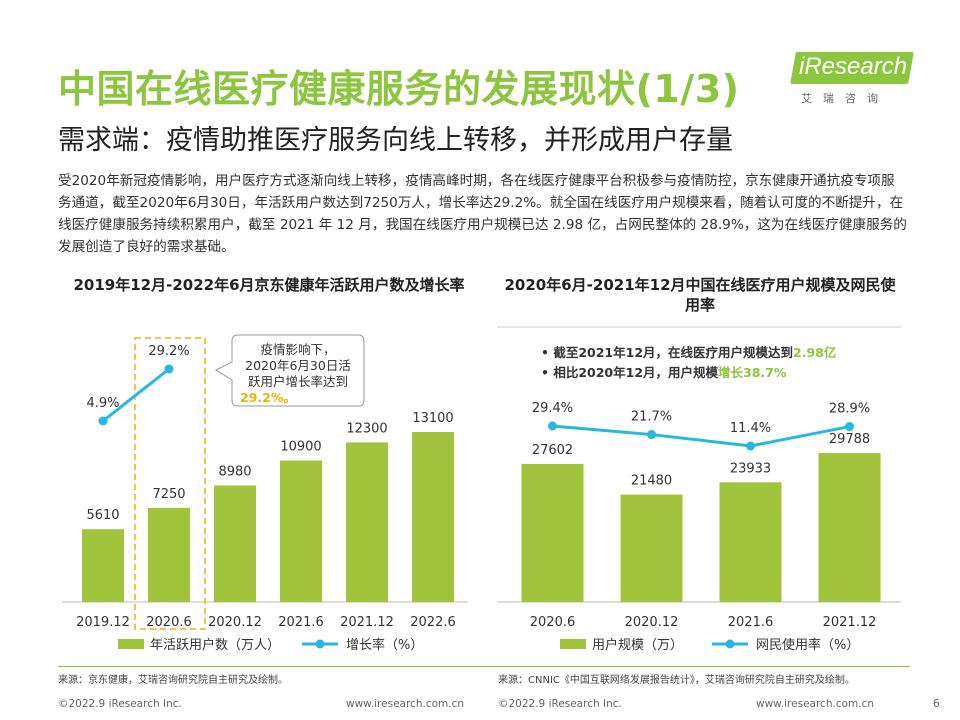  I want to click on chart-right-rate-label: 29.4%, so click(552, 408).